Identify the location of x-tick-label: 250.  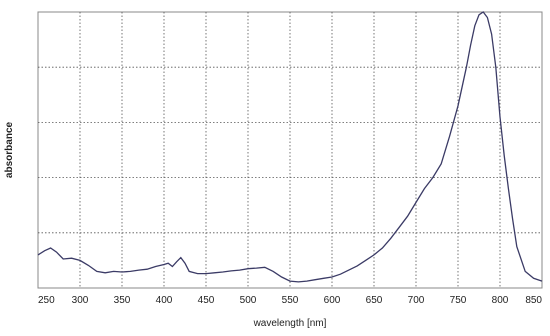
(46, 300).